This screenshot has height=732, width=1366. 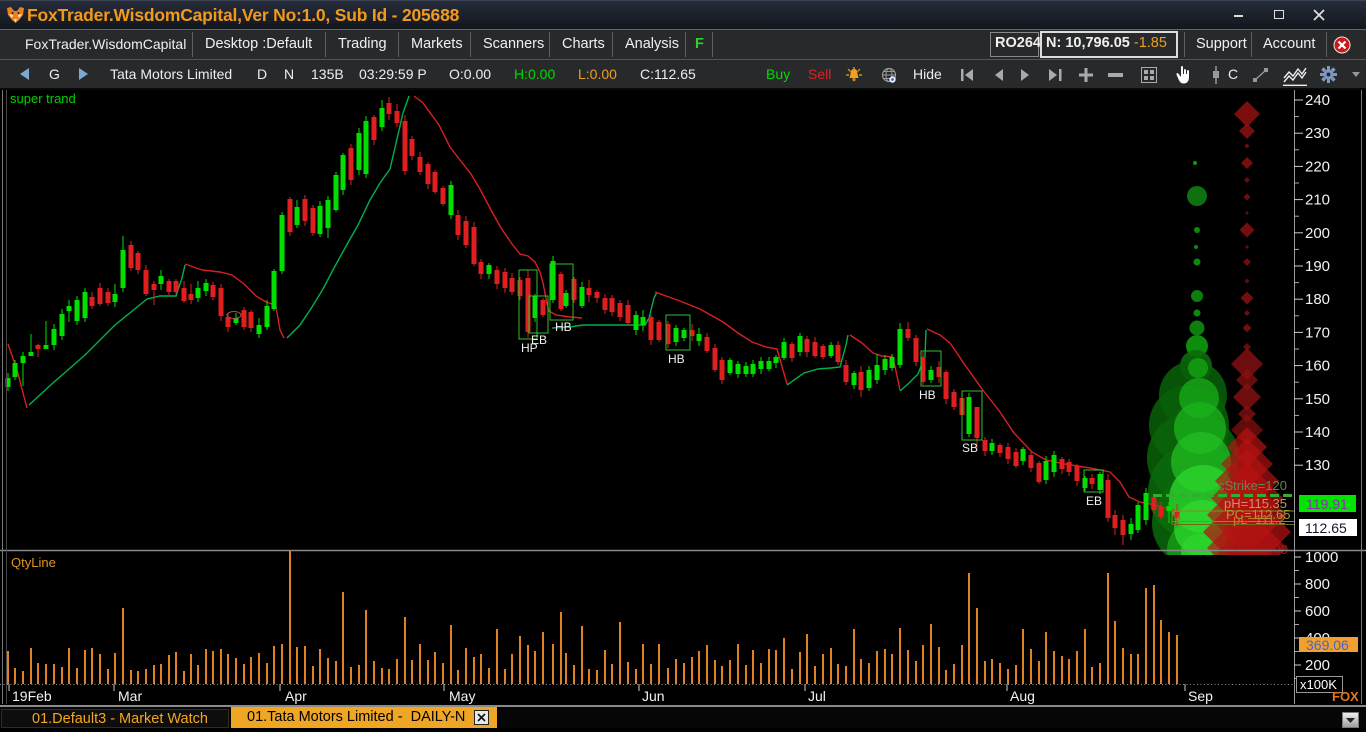 What do you see at coordinates (1317, 584) in the screenshot?
I see `svg-text: 800` at bounding box center [1317, 584].